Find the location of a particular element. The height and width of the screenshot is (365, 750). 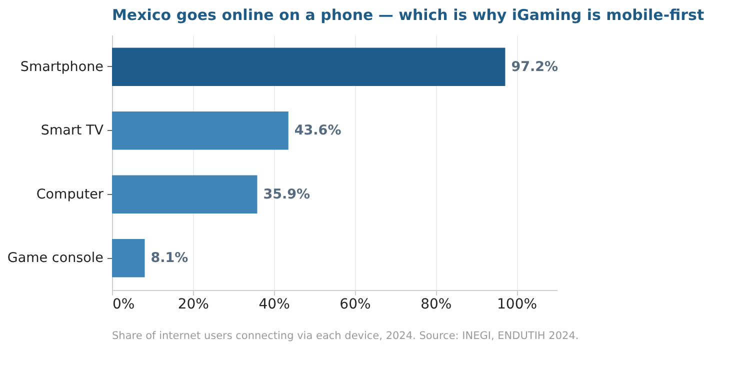

x-tick-label: 20% is located at coordinates (193, 304).